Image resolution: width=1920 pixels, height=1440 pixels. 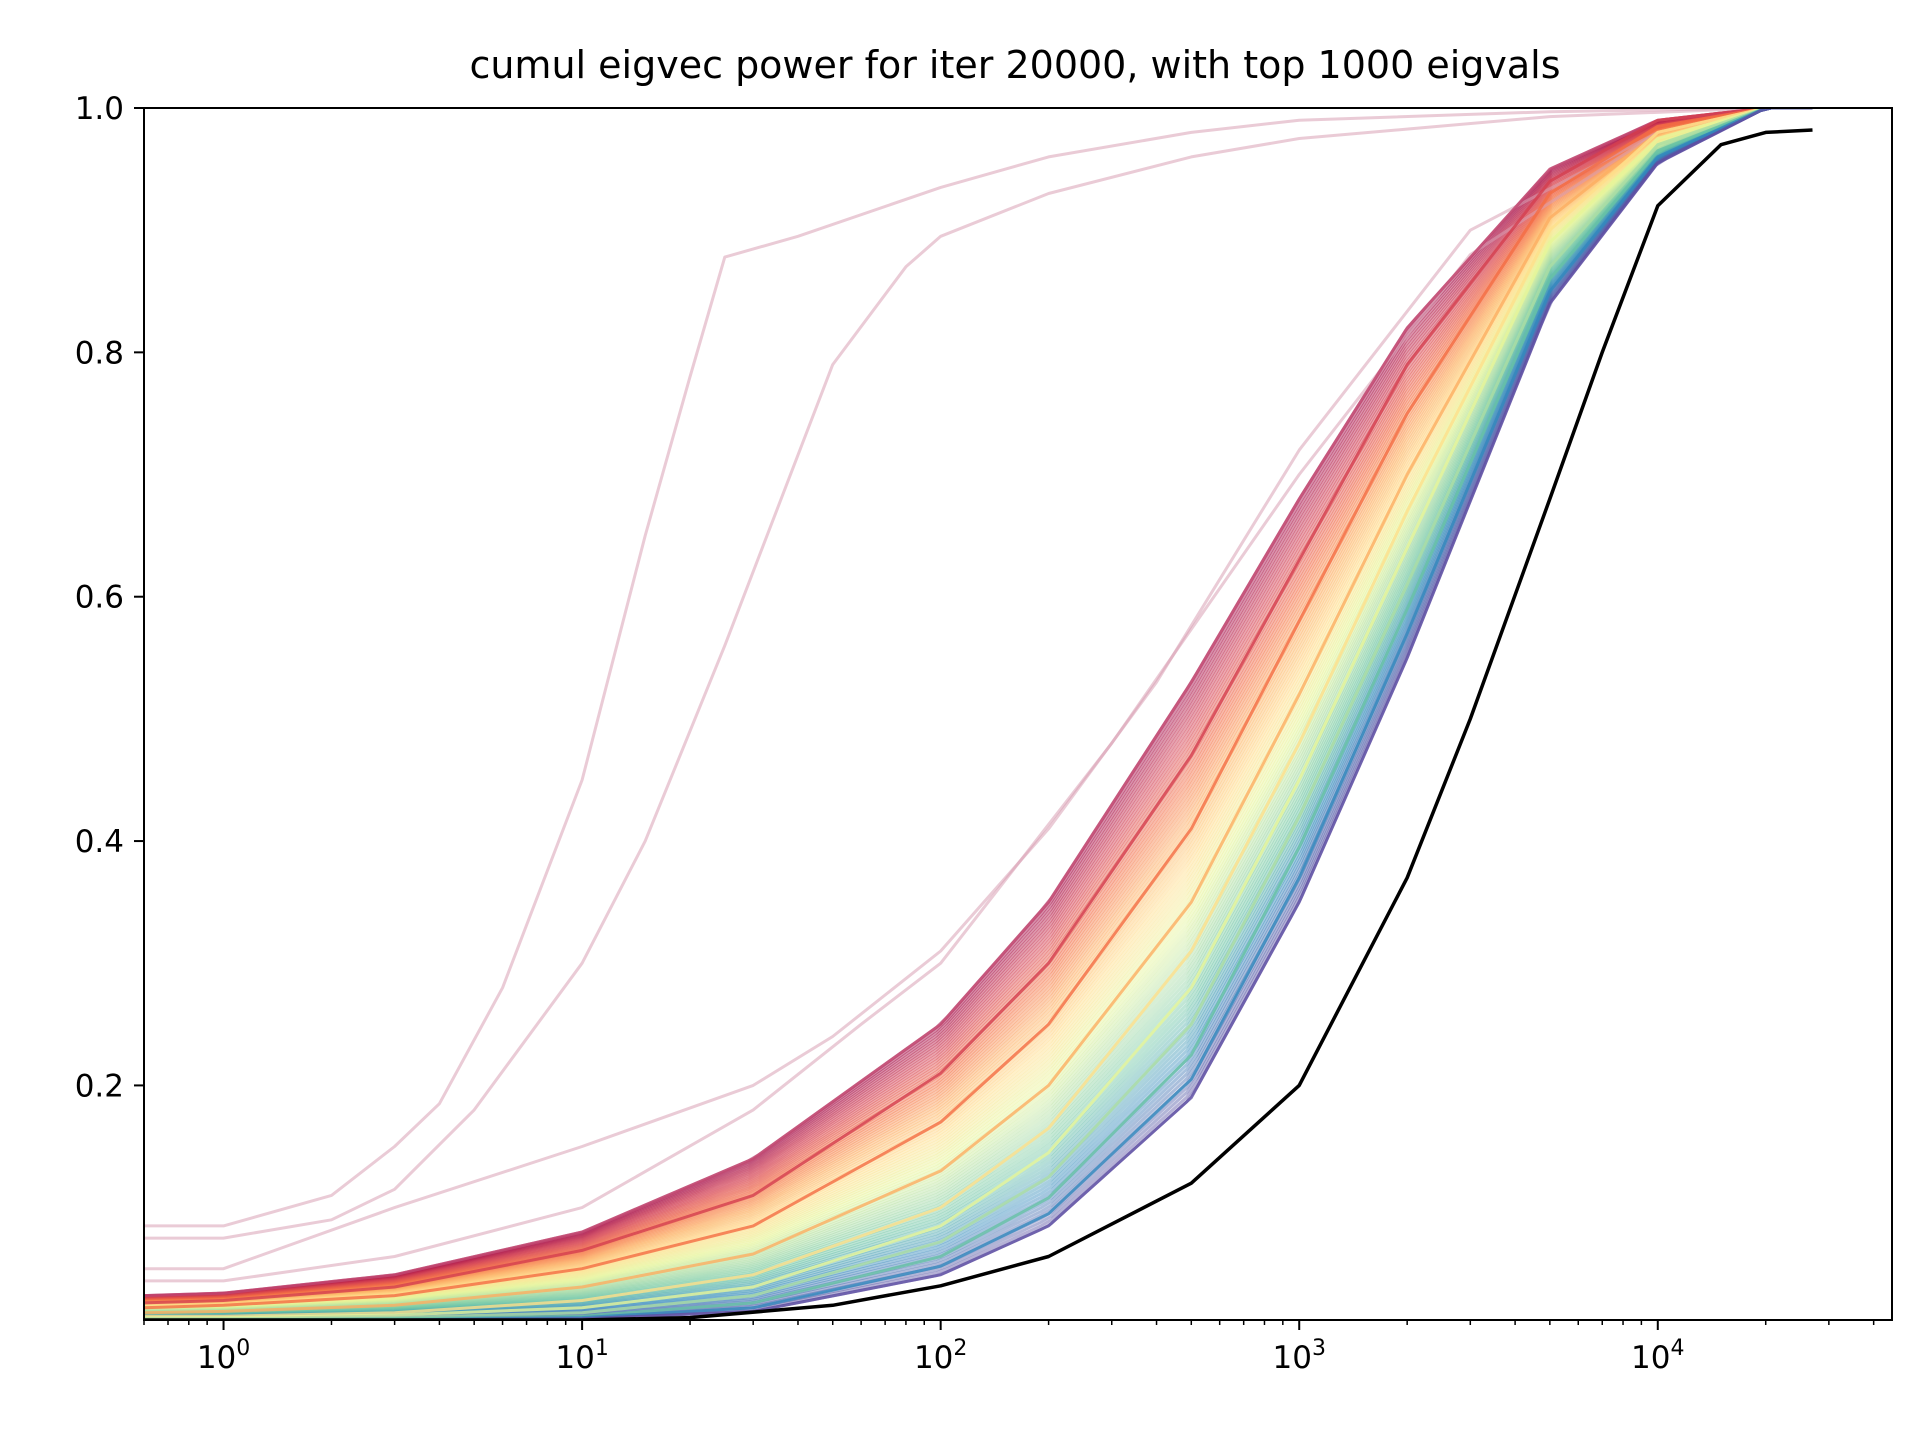 What do you see at coordinates (99, 1086) in the screenshot?
I see `y-tick-label: 0.2` at bounding box center [99, 1086].